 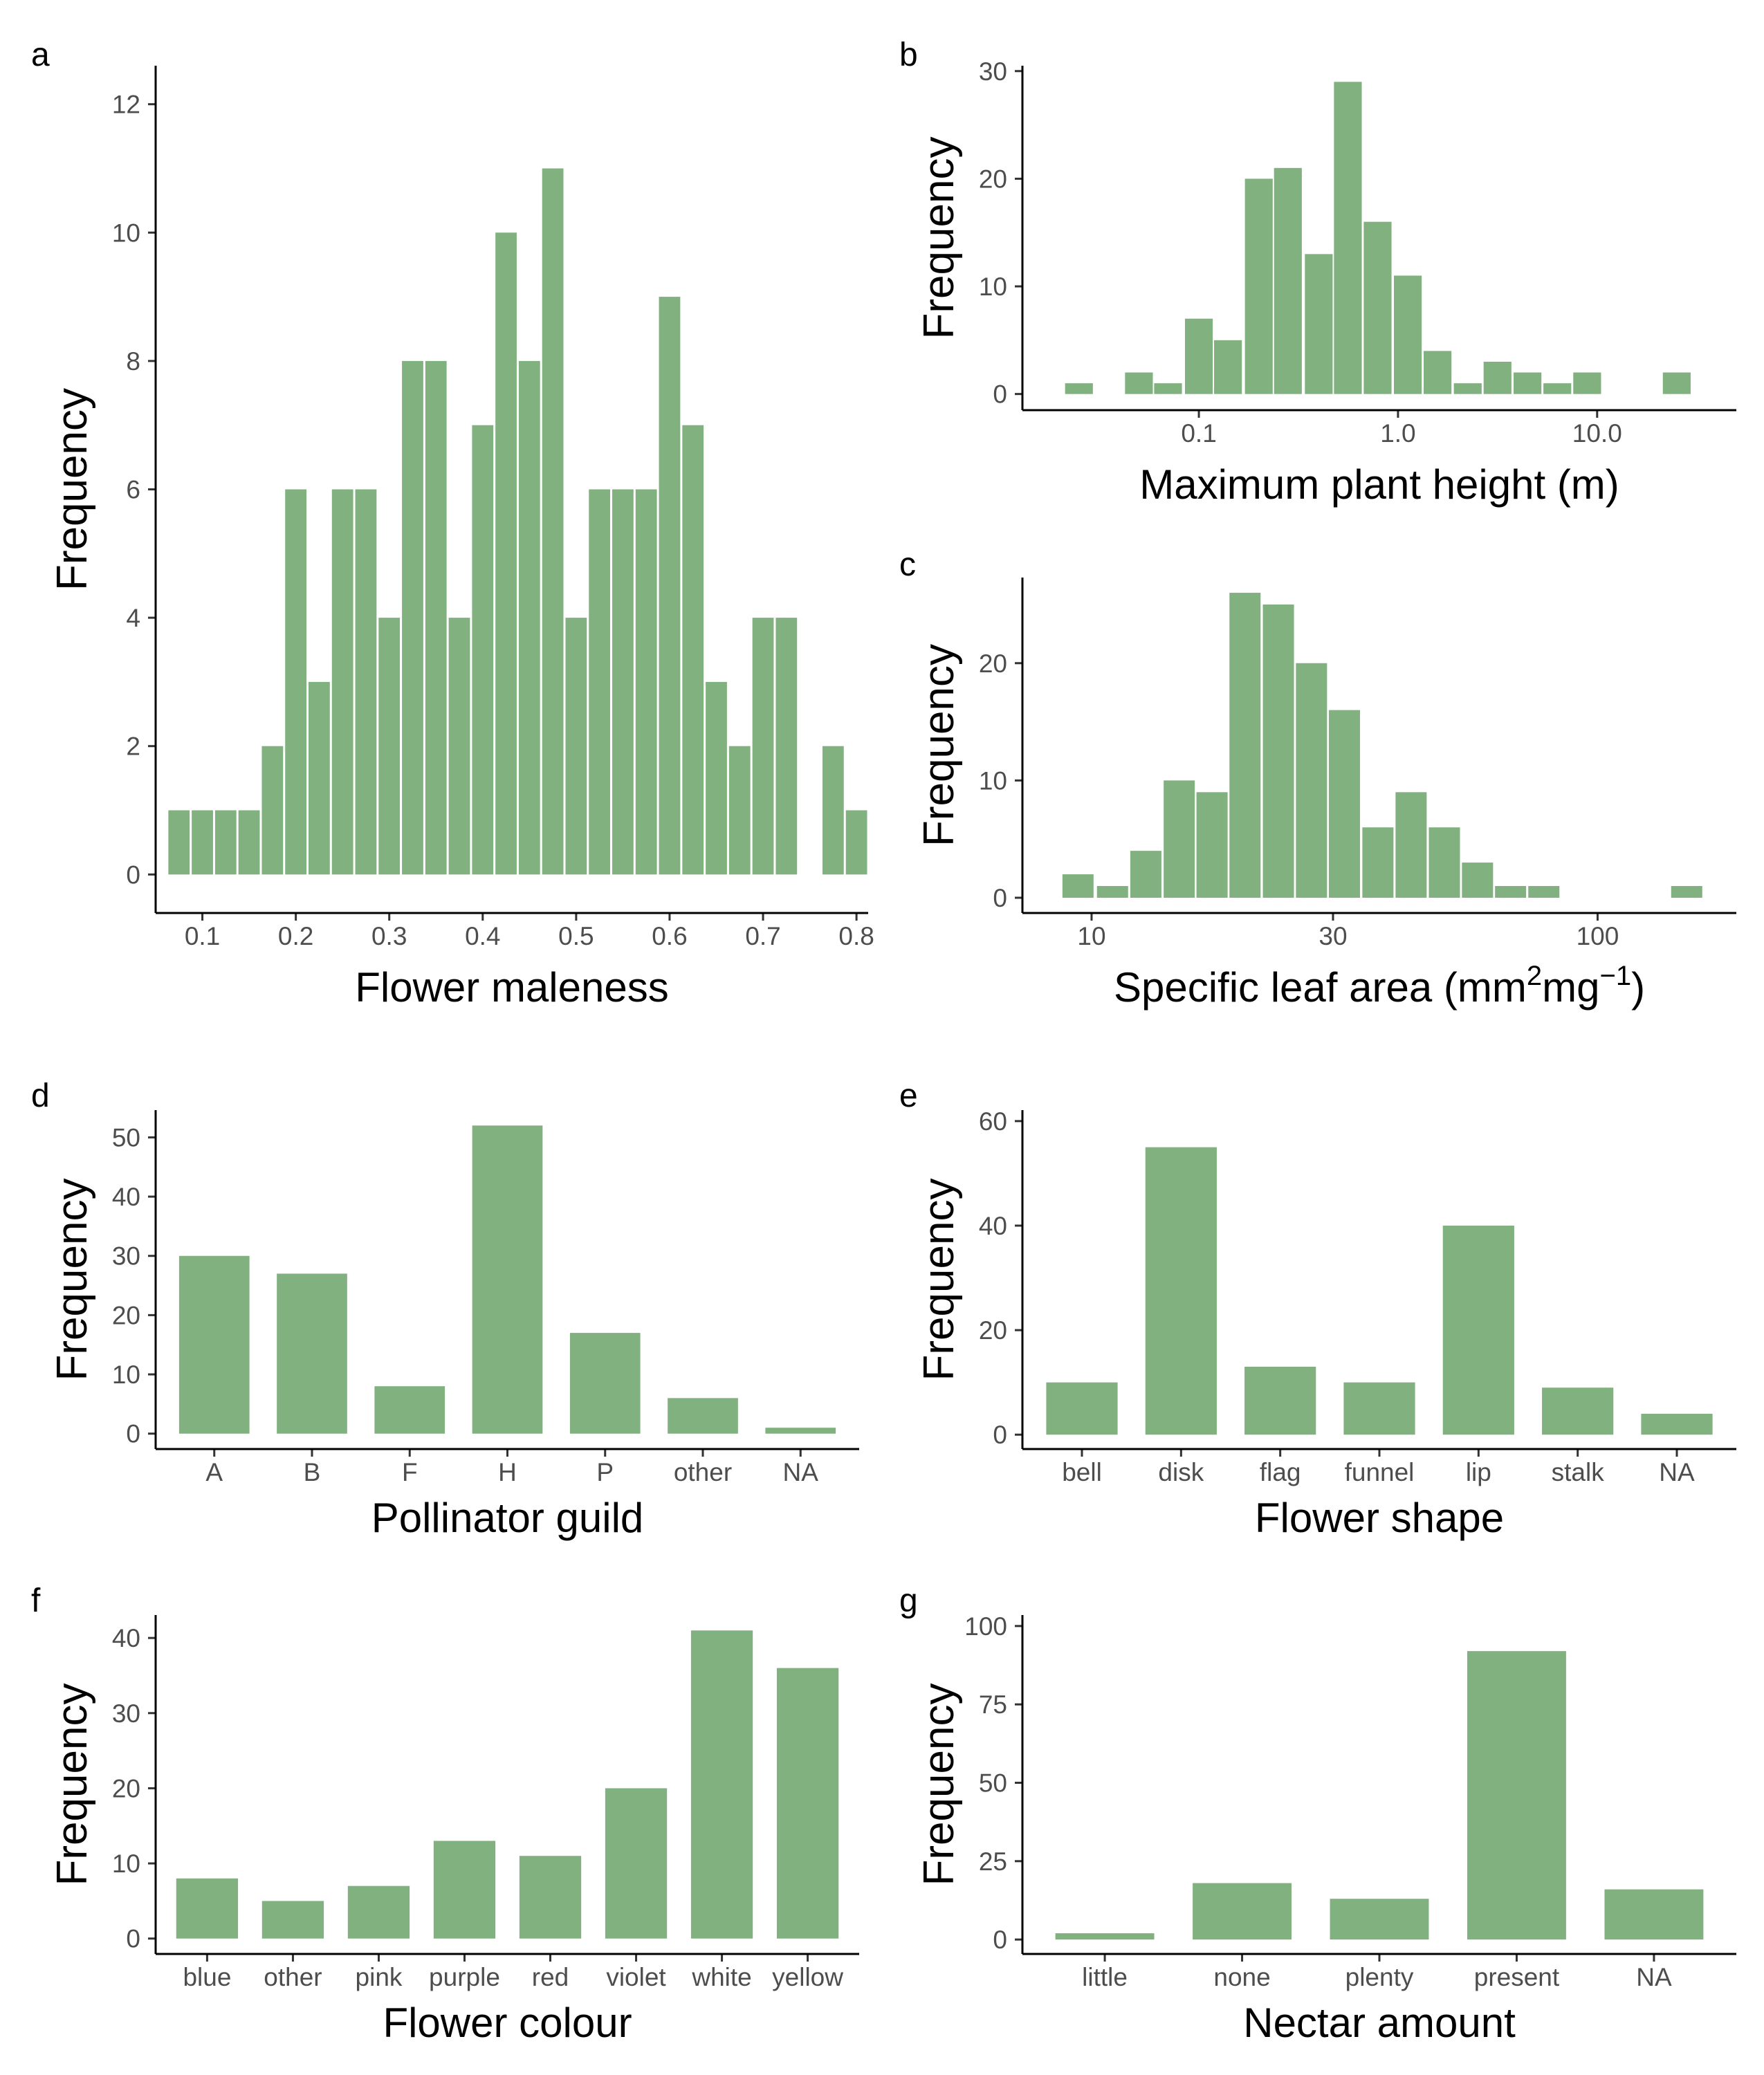 What do you see at coordinates (1105, 1977) in the screenshot?
I see `x-tick-label: little` at bounding box center [1105, 1977].